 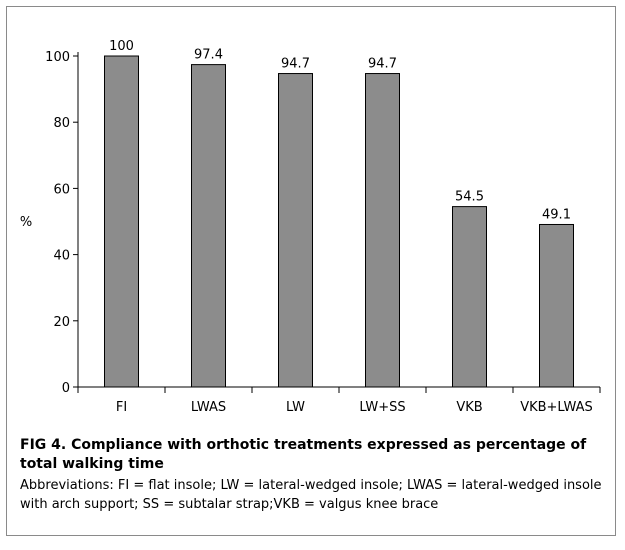 What do you see at coordinates (121, 221) in the screenshot?
I see `bar-fi` at bounding box center [121, 221].